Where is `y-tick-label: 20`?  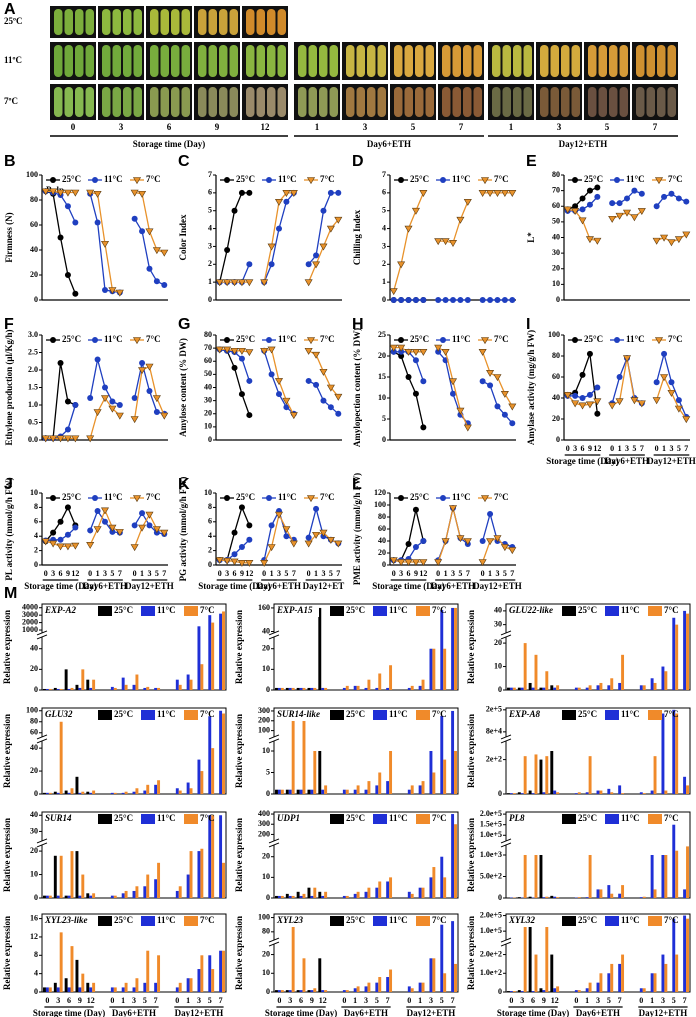
y-tick-label: 20 is located at coordinates (556, 268).